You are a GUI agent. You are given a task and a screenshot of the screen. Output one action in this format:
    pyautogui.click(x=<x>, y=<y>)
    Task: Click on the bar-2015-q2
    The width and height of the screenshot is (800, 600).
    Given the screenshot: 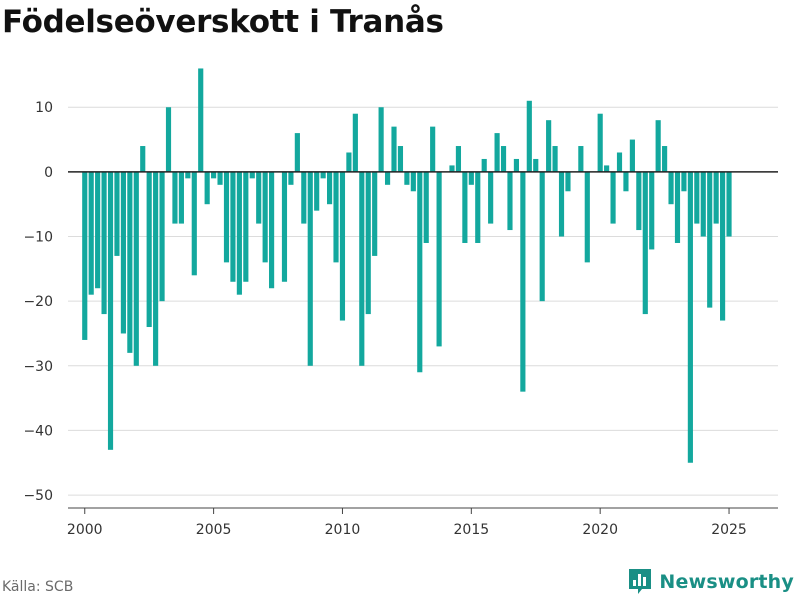 What is the action you would take?
    pyautogui.click(x=478, y=207)
    